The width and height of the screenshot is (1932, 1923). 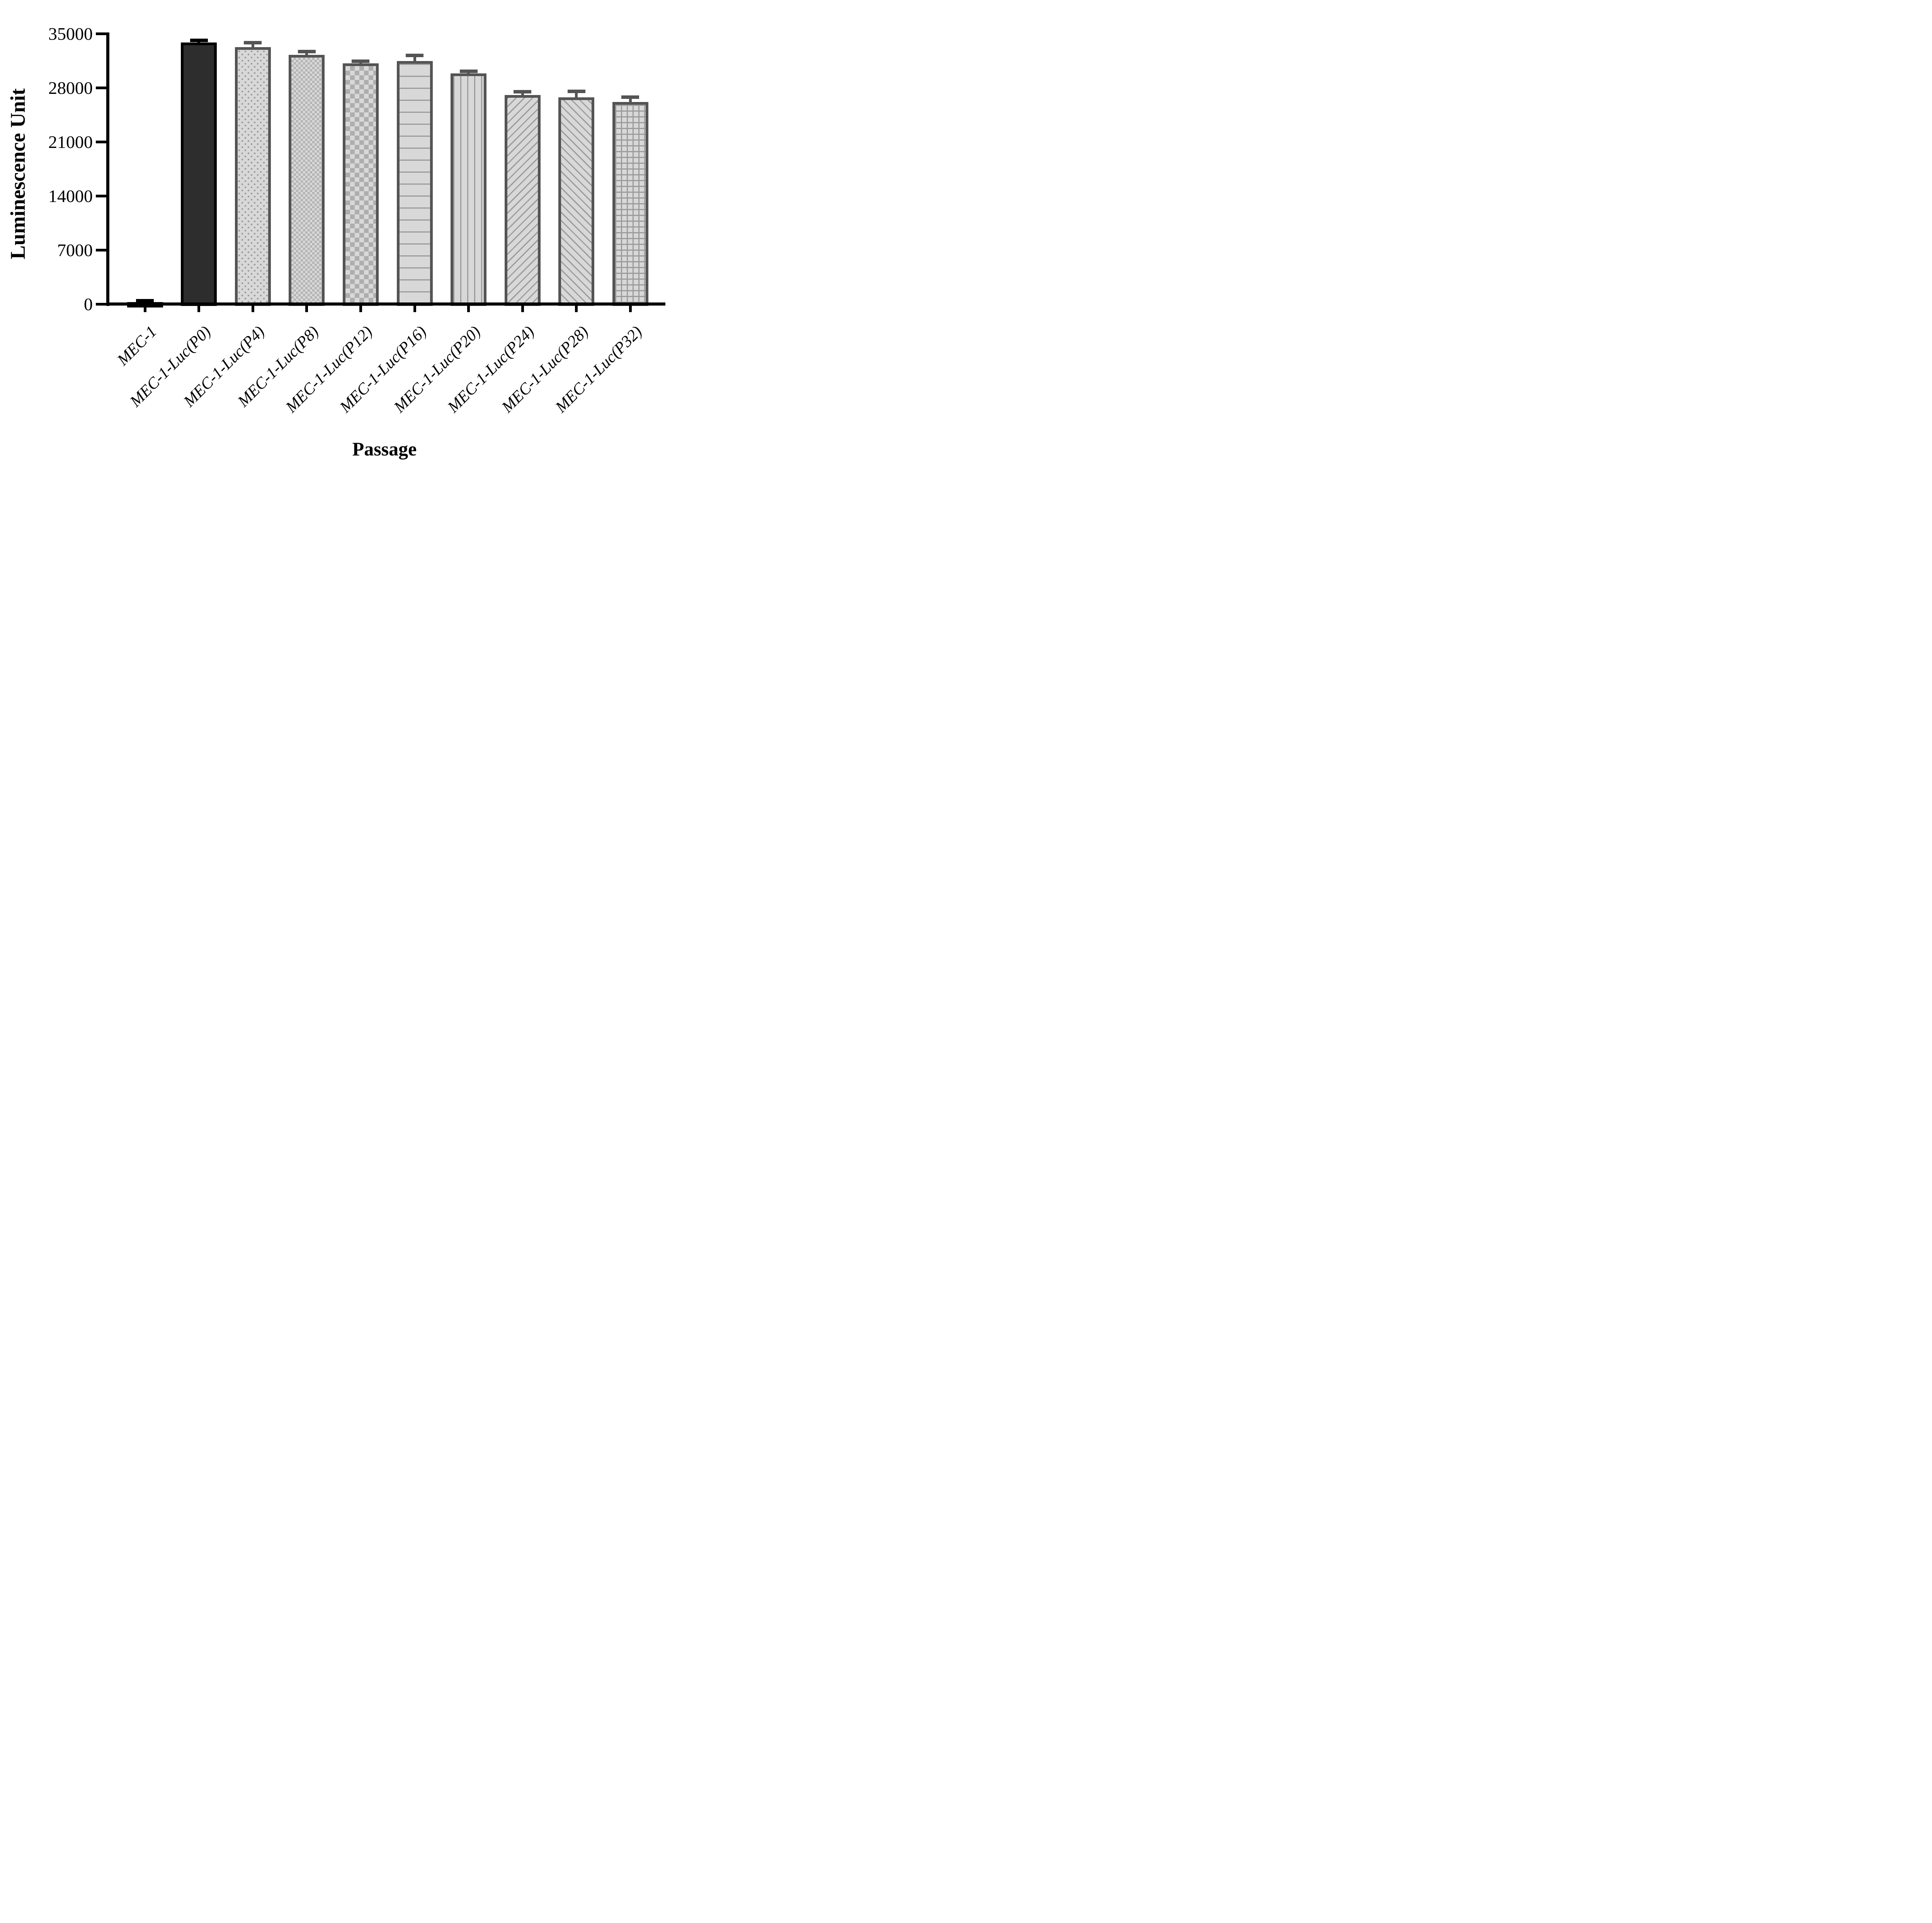 What do you see at coordinates (630, 204) in the screenshot?
I see `bar-MEC-1-Luc(P32)` at bounding box center [630, 204].